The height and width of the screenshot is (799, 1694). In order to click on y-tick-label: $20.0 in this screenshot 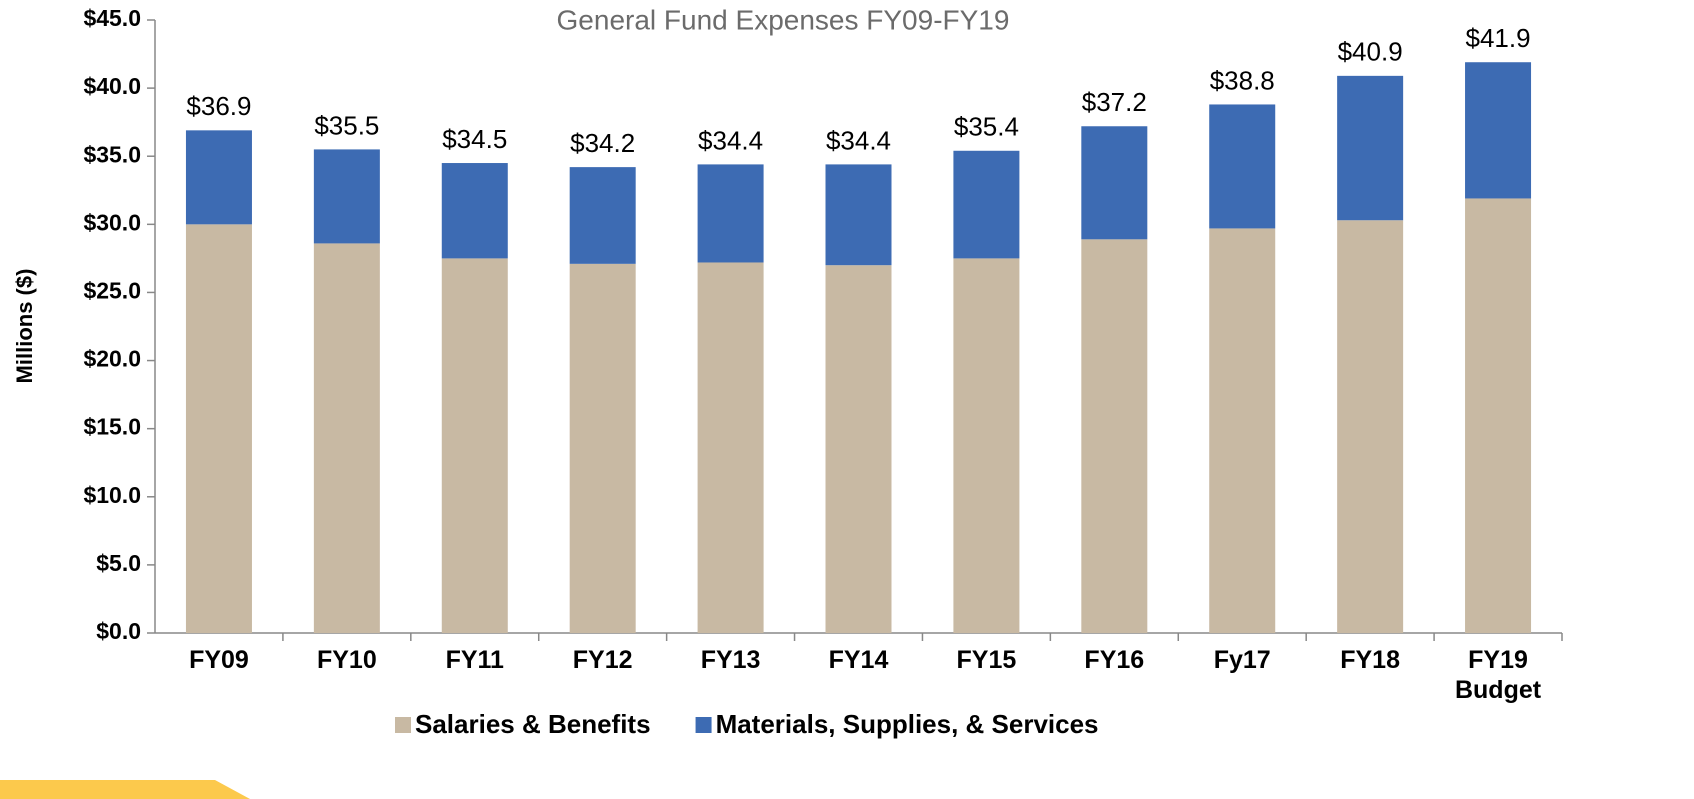, I will do `click(112, 359)`.